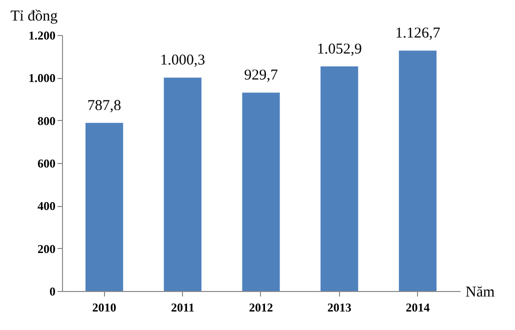 The height and width of the screenshot is (330, 515). I want to click on x-tick-label: 2014, so click(418, 307).